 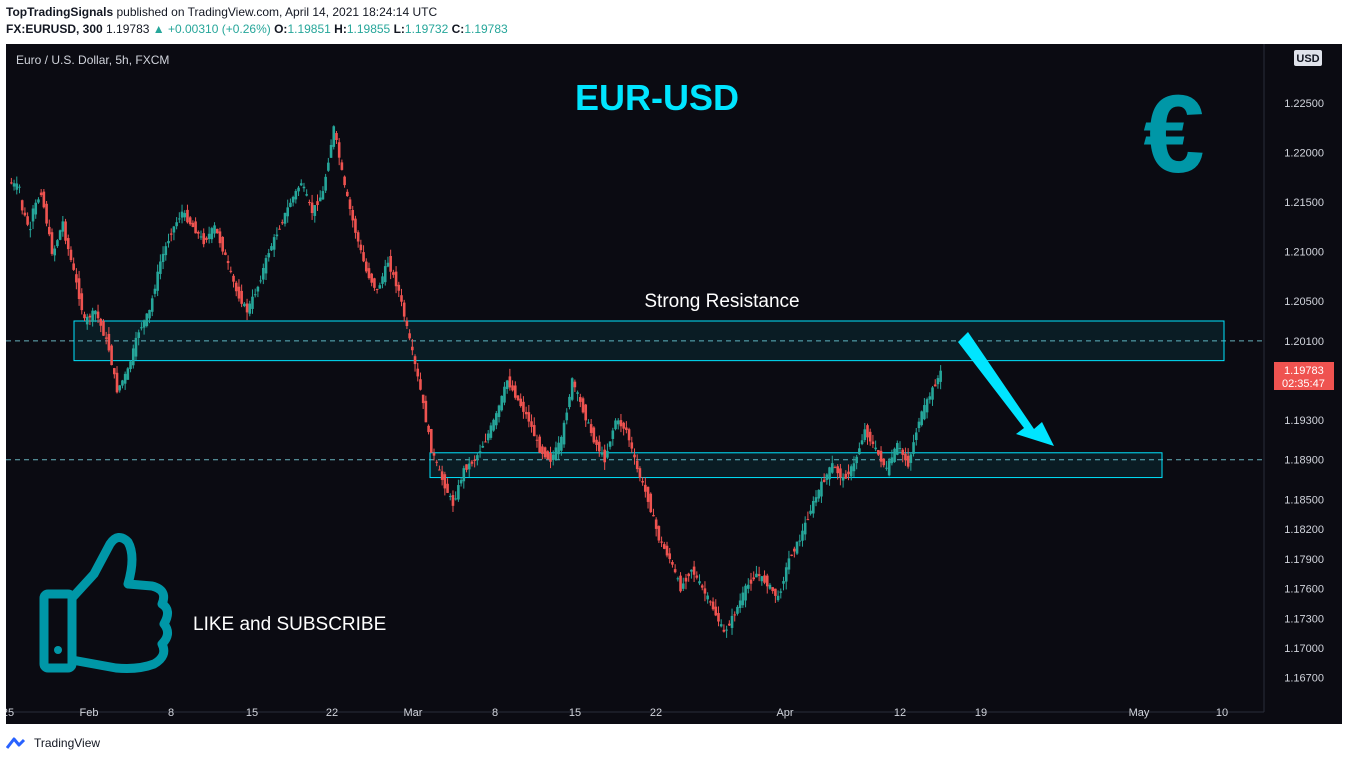 What do you see at coordinates (656, 713) in the screenshot?
I see `x-tick-label: 22` at bounding box center [656, 713].